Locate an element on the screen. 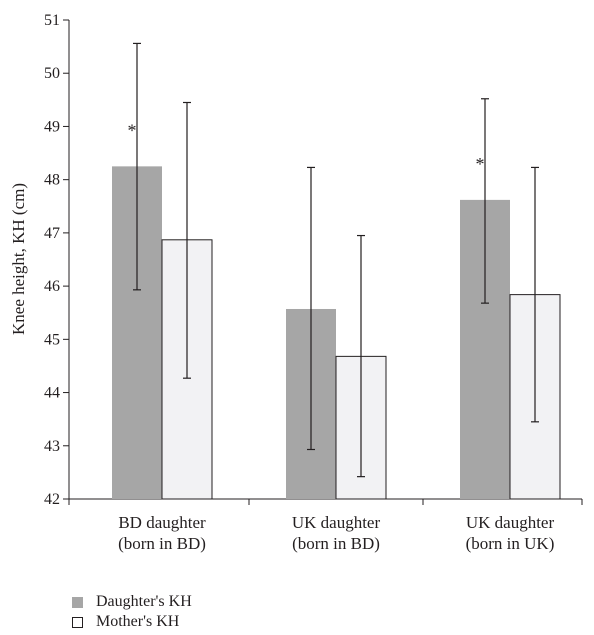 Image resolution: width=594 pixels, height=635 pixels. x-category-label: BD daughter is located at coordinates (162, 522).